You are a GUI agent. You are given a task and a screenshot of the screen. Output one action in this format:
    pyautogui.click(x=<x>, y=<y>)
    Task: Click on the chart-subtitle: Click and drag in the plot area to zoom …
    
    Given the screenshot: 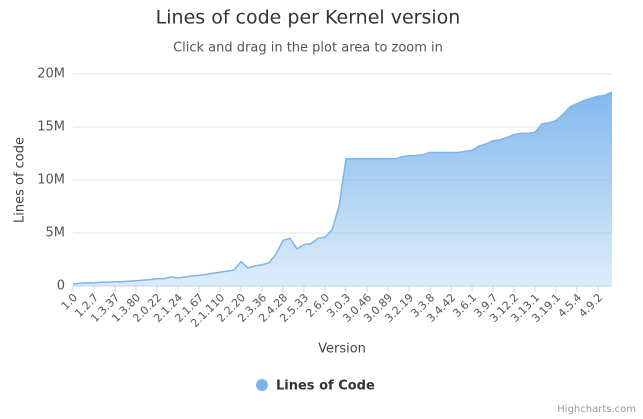 What is the action you would take?
    pyautogui.click(x=308, y=48)
    